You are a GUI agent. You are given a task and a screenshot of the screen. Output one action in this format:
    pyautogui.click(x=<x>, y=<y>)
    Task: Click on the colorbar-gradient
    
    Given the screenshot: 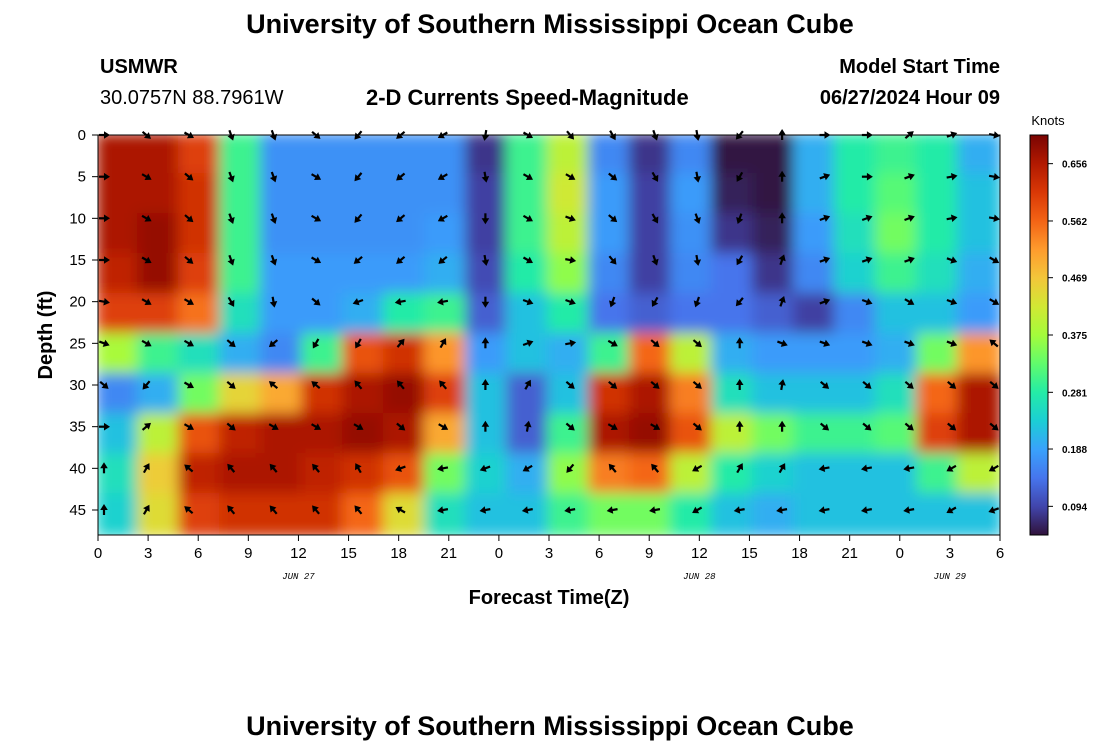 What is the action you would take?
    pyautogui.click(x=1039, y=335)
    